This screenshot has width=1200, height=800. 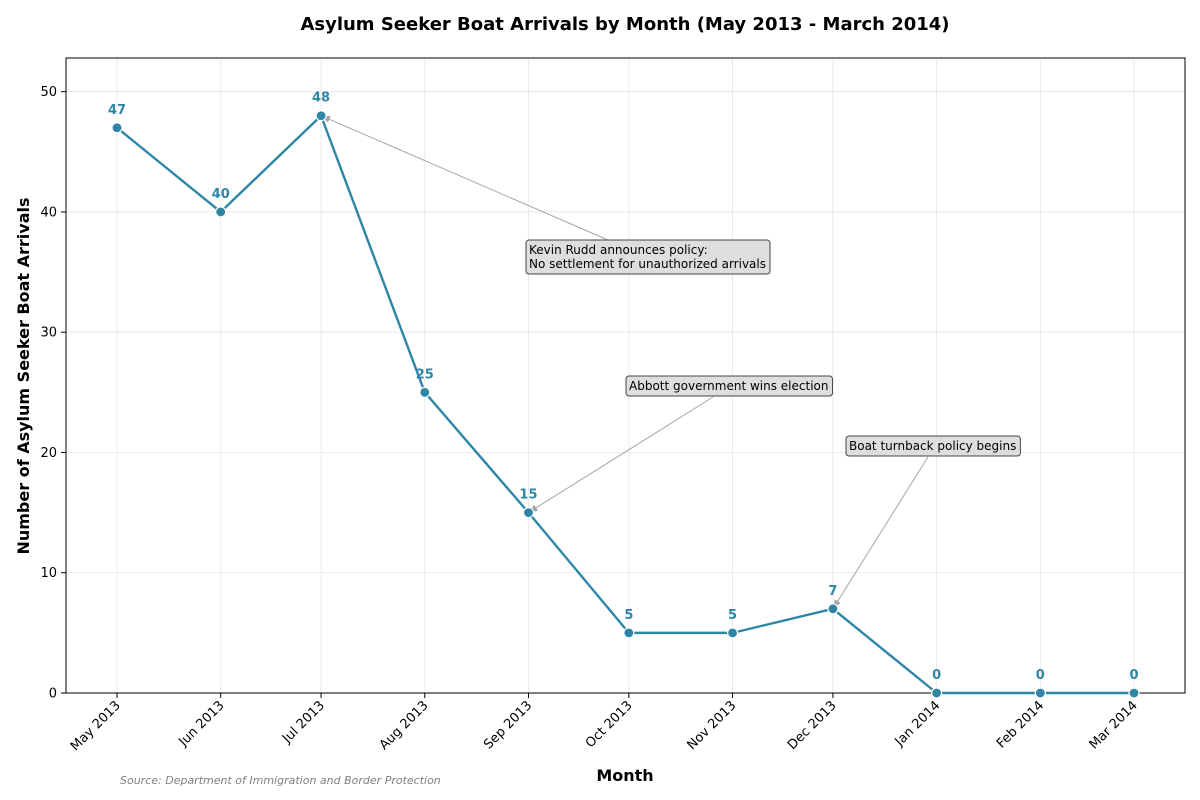 I want to click on annotation-text: Boat turnback policy begins, so click(x=932, y=446).